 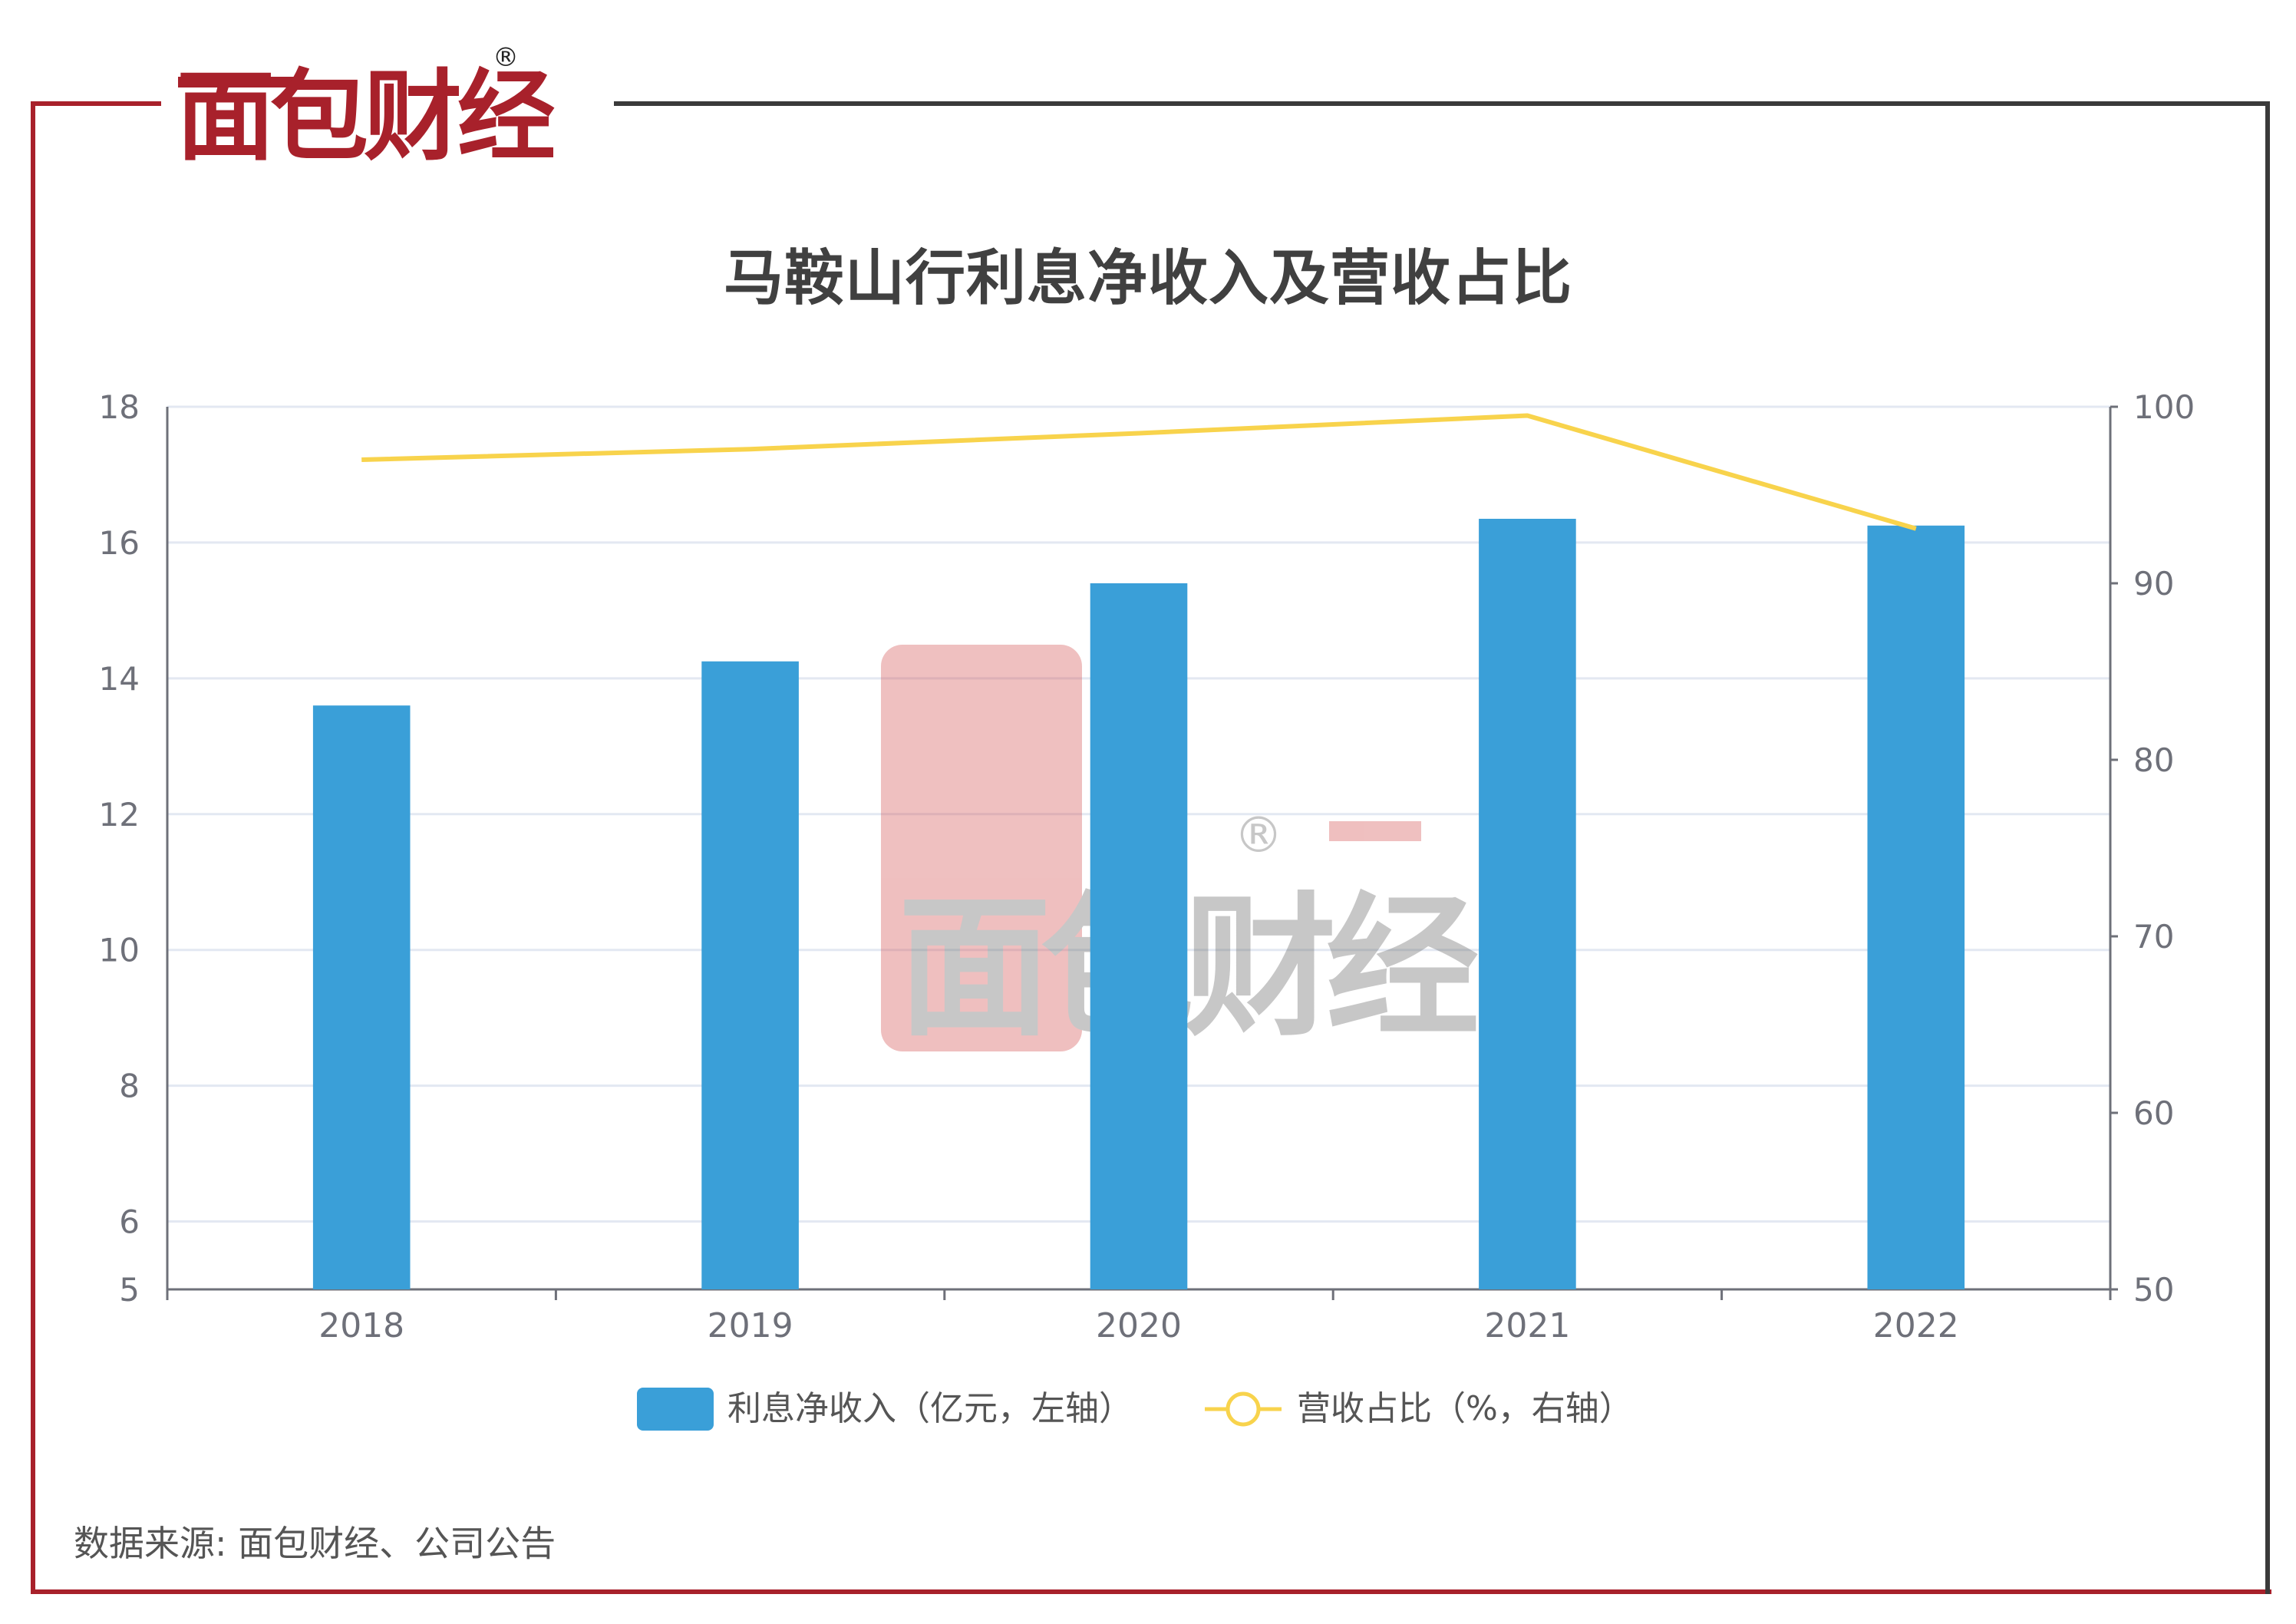 I want to click on y-right-tick-label: 80, so click(x=2153, y=760).